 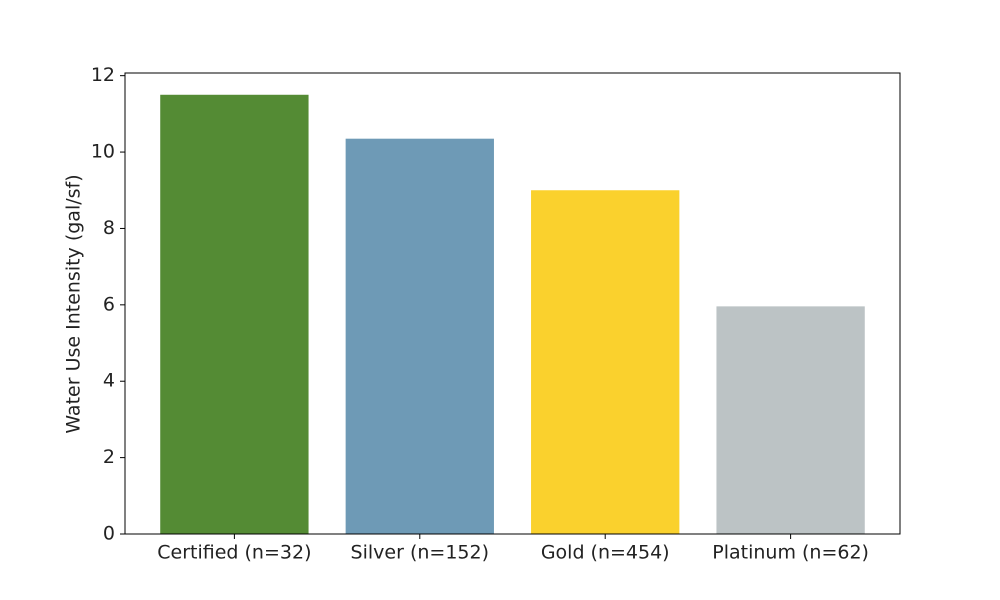 I want to click on y-tick-label: 2, so click(x=109, y=457).